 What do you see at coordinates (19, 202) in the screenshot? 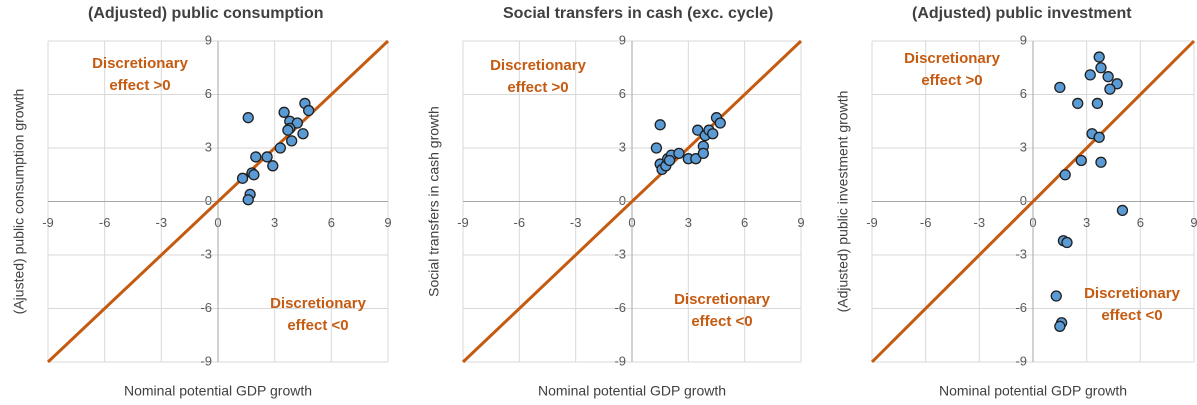
I see `y-axis-title: (Ajusted) public consumption growth` at bounding box center [19, 202].